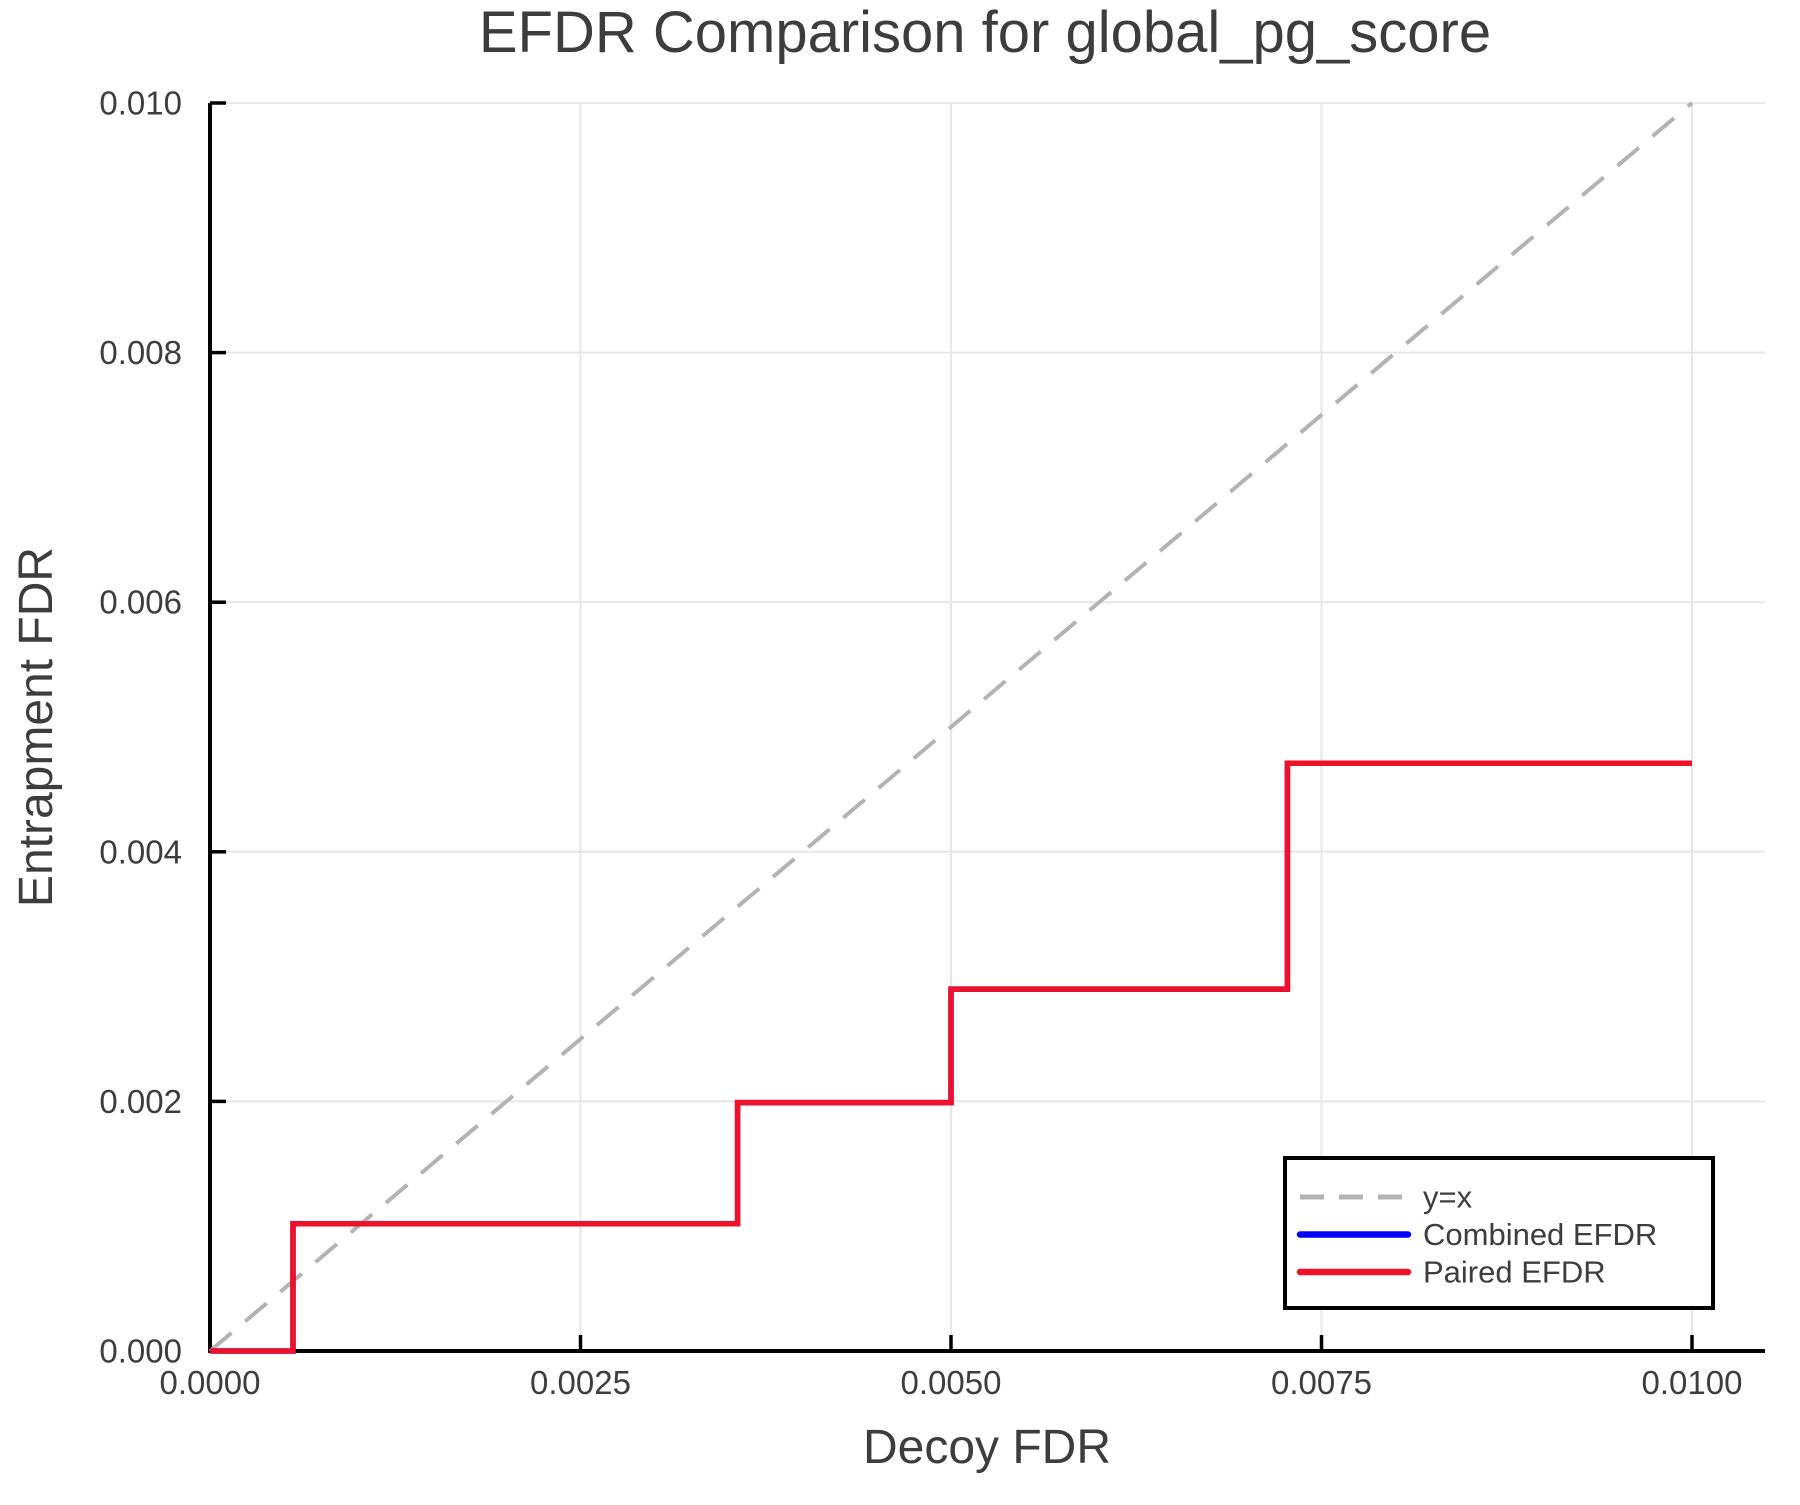 This screenshot has height=1505, width=1800. Describe the element at coordinates (985, 32) in the screenshot. I see `chart-title: EFDR Comparison for global_pg_score` at that location.